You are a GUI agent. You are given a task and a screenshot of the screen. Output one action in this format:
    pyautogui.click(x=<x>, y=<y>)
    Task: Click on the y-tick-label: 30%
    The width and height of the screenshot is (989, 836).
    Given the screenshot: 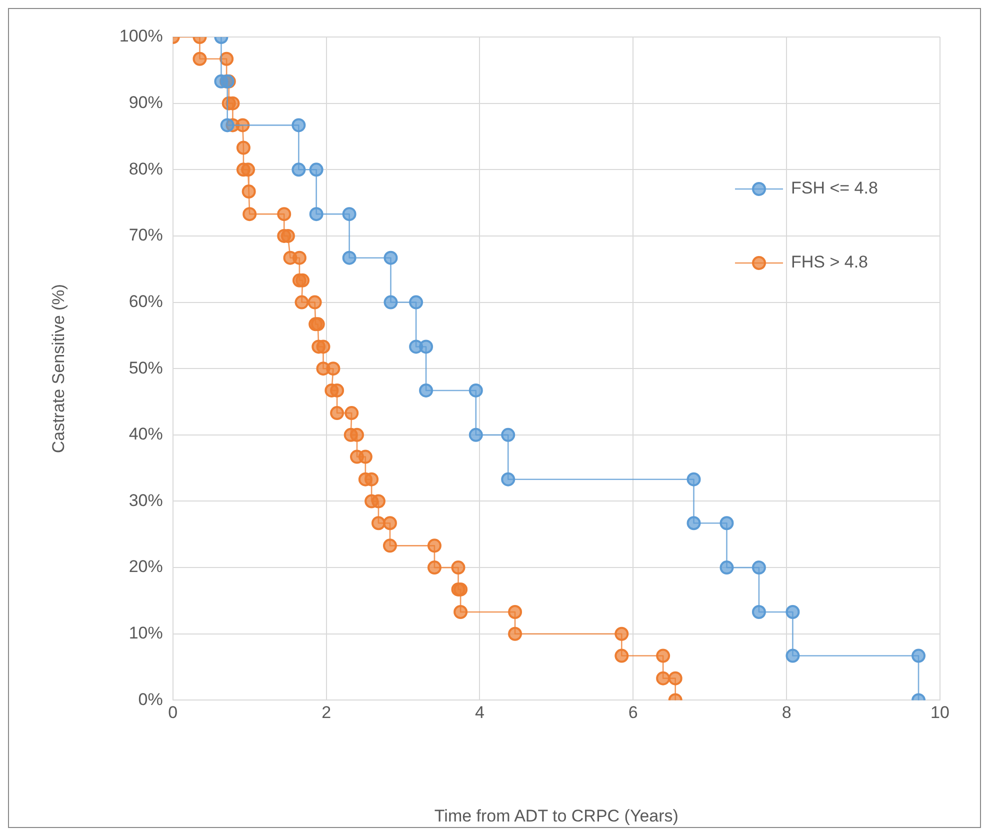 What is the action you would take?
    pyautogui.click(x=145, y=500)
    